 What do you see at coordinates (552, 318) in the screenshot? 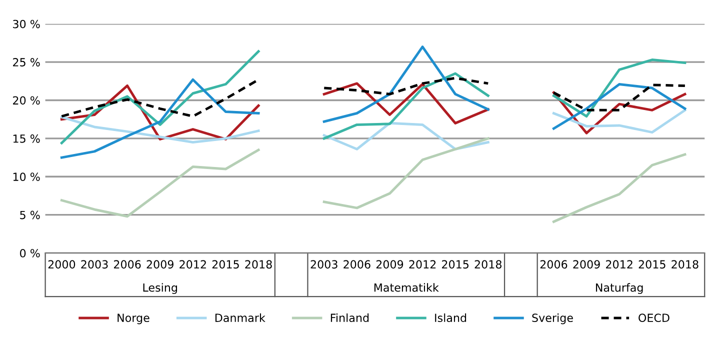
I see `legend-label: Sverige` at bounding box center [552, 318].